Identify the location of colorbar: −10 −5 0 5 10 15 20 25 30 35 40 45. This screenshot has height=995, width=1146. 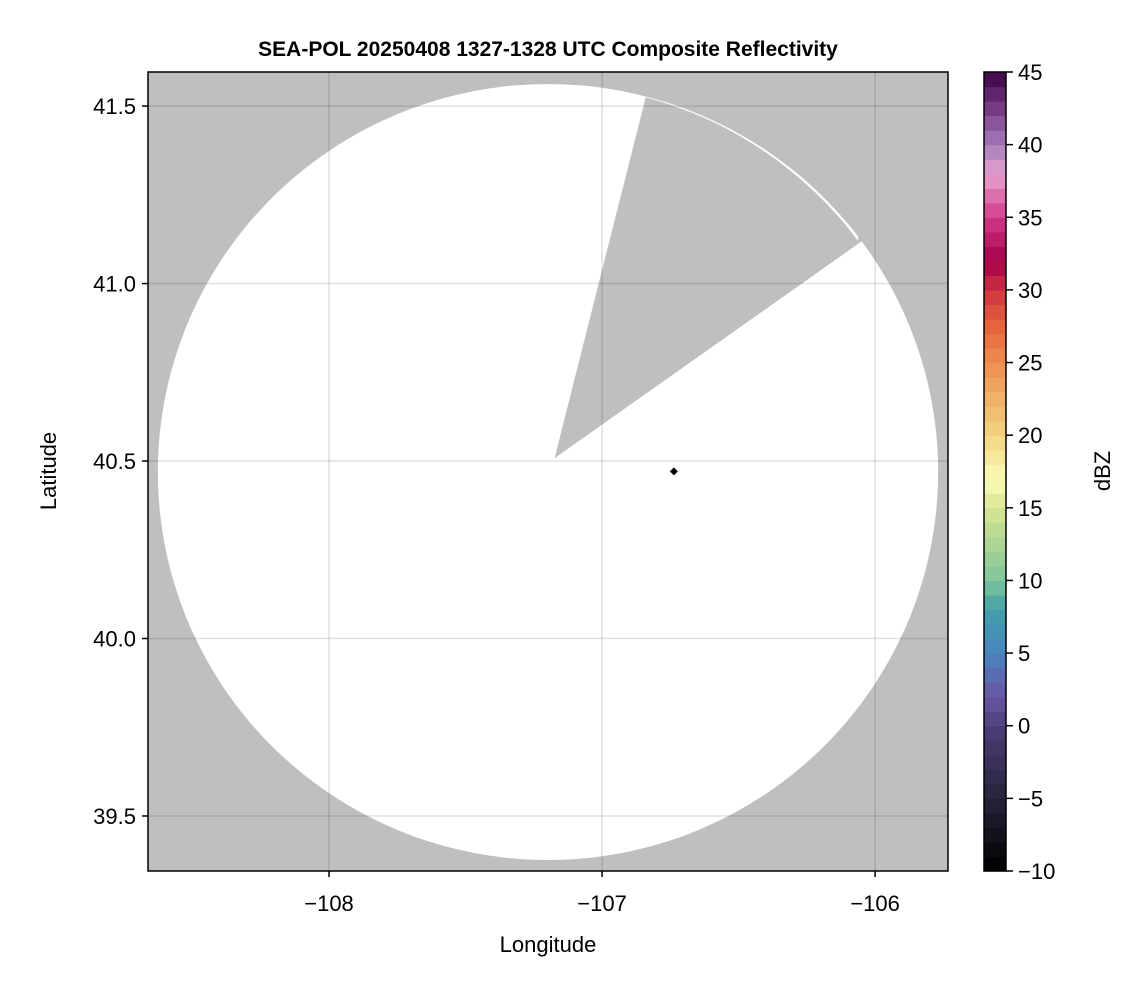
(1019, 472).